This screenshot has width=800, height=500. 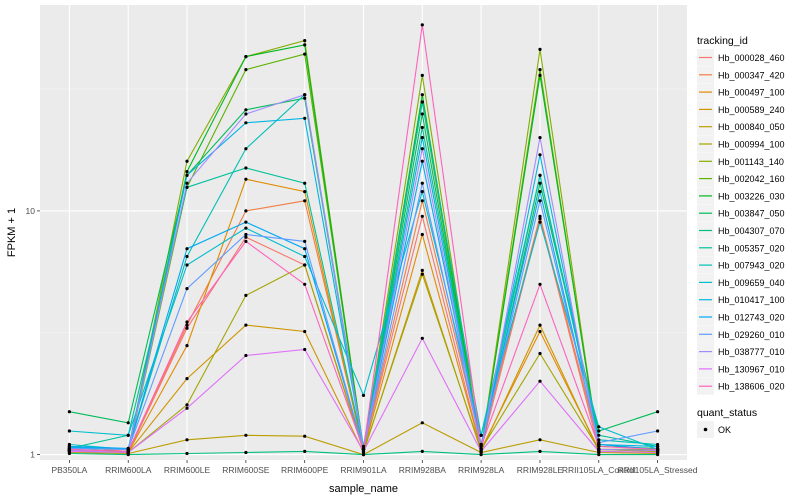 I want to click on legend-label: Hb_002042_160, so click(x=751, y=179).